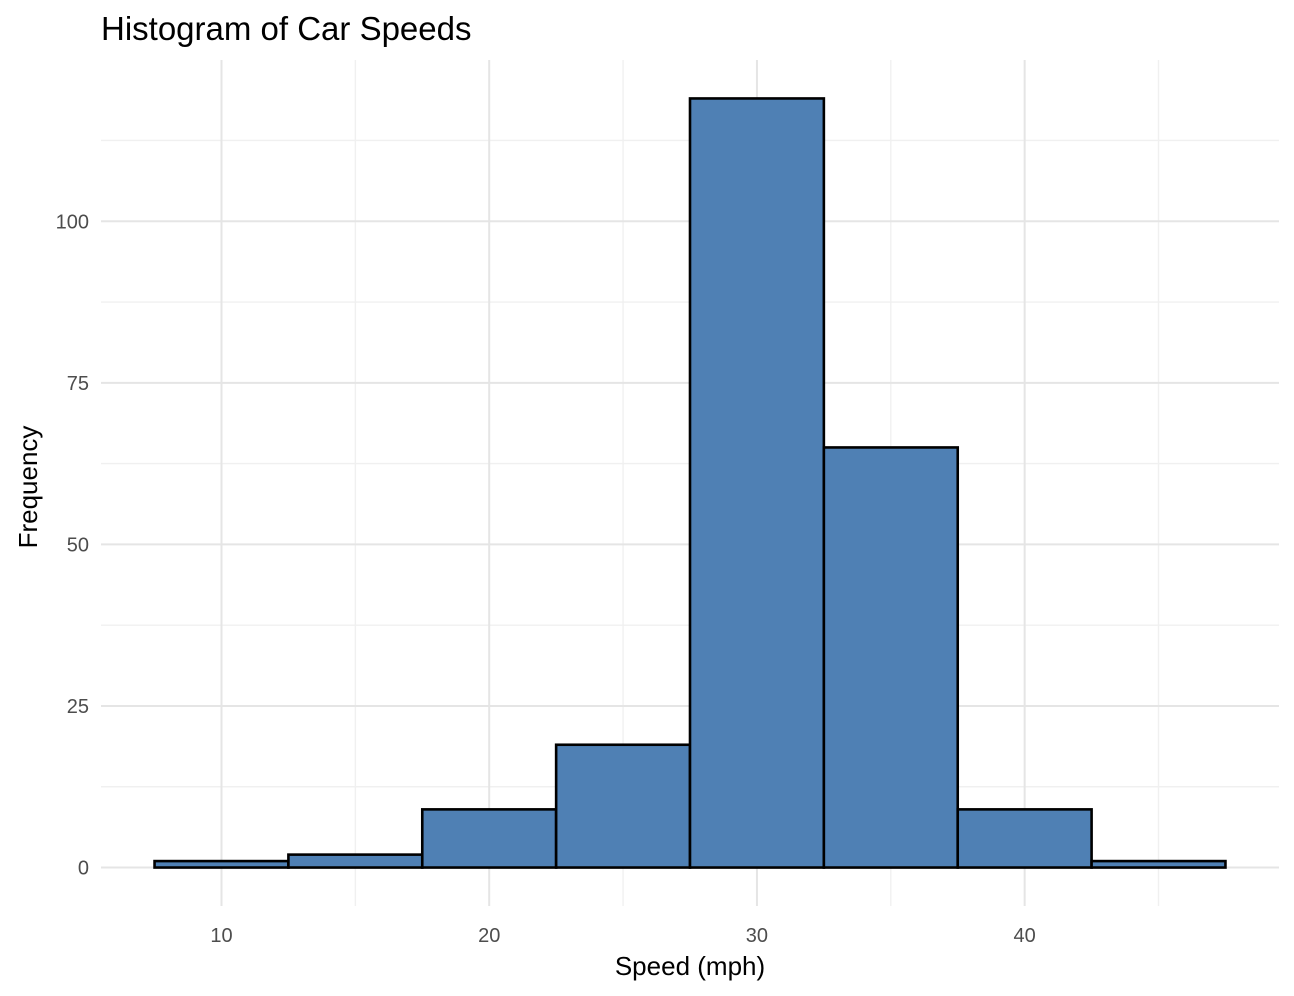  Describe the element at coordinates (489, 936) in the screenshot. I see `x-tick-label: 20` at that location.